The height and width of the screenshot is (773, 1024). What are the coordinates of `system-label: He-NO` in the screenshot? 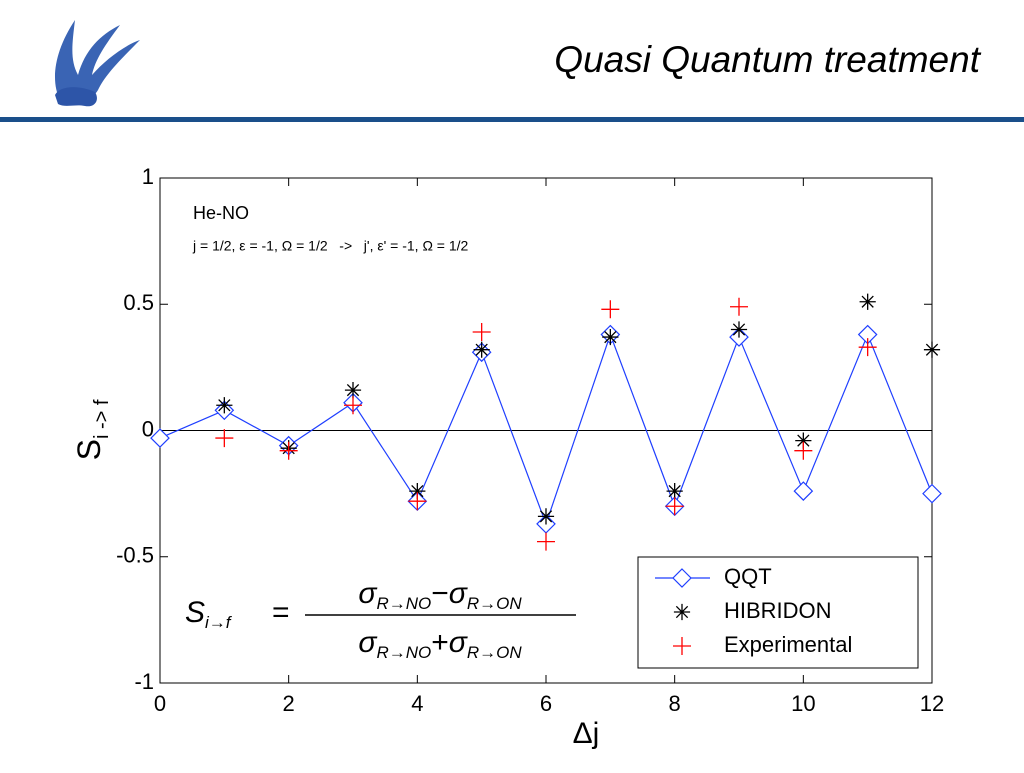 It's located at (221, 213).